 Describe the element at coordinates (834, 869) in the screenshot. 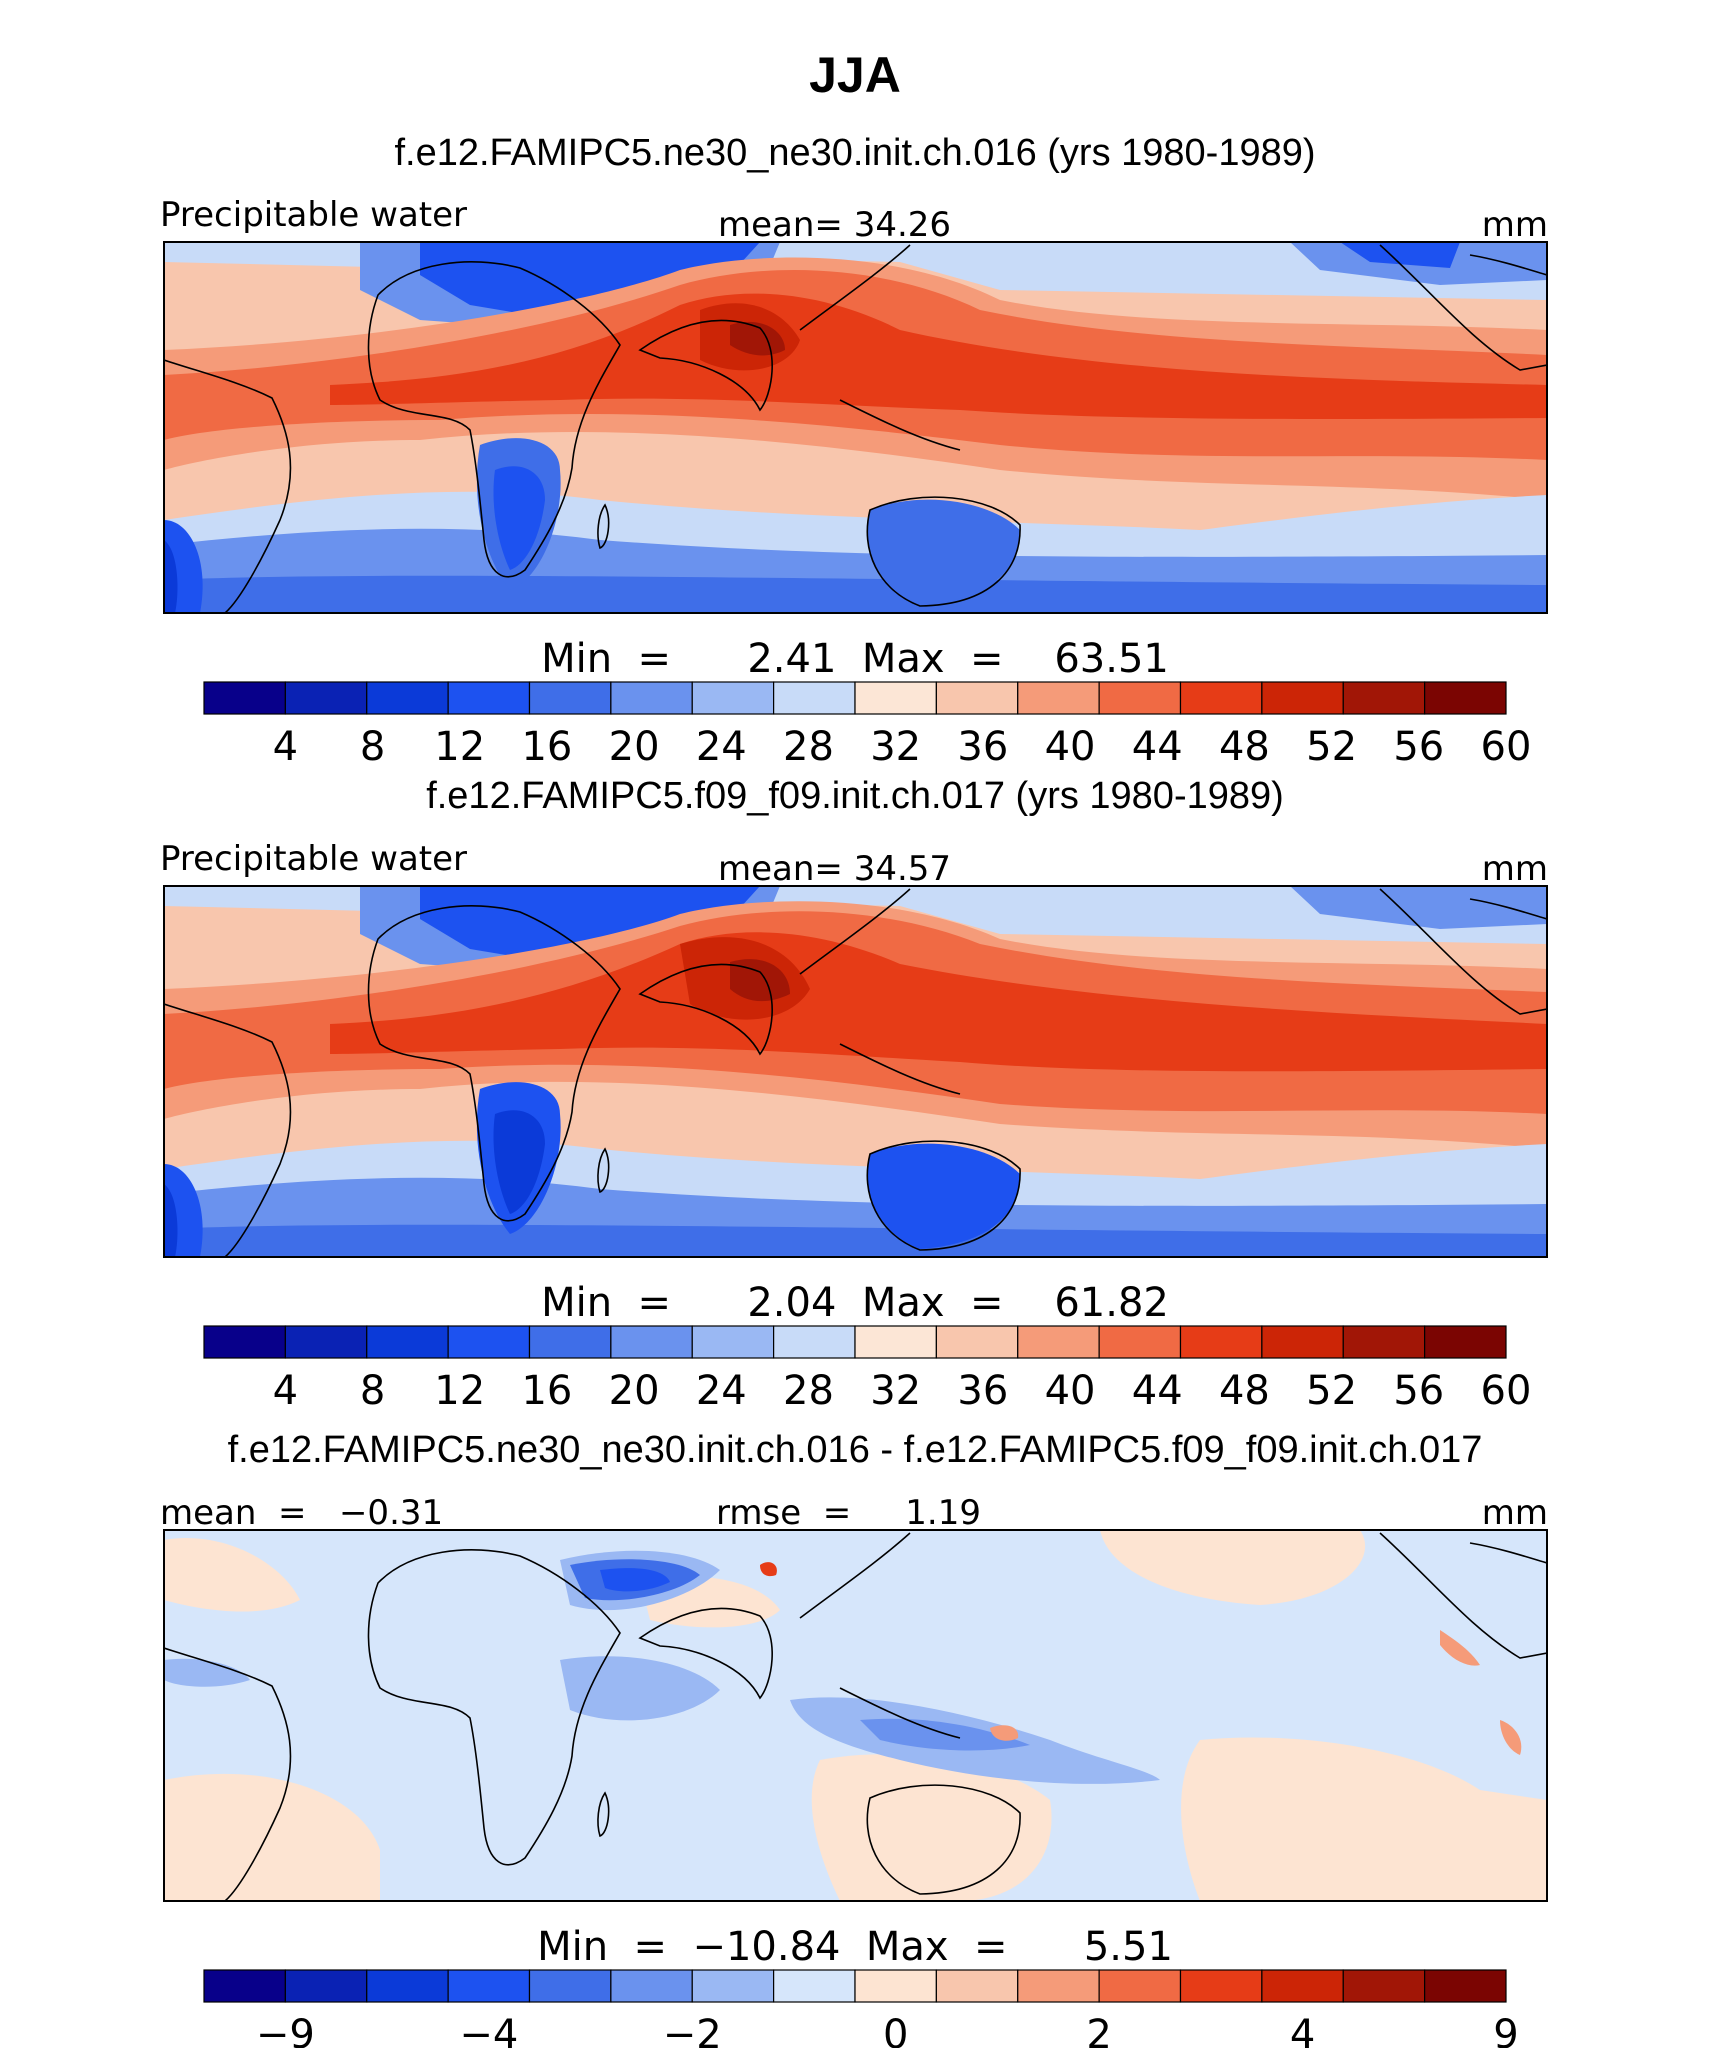

I see `panel-2-mean-label: mean= 34.57` at that location.